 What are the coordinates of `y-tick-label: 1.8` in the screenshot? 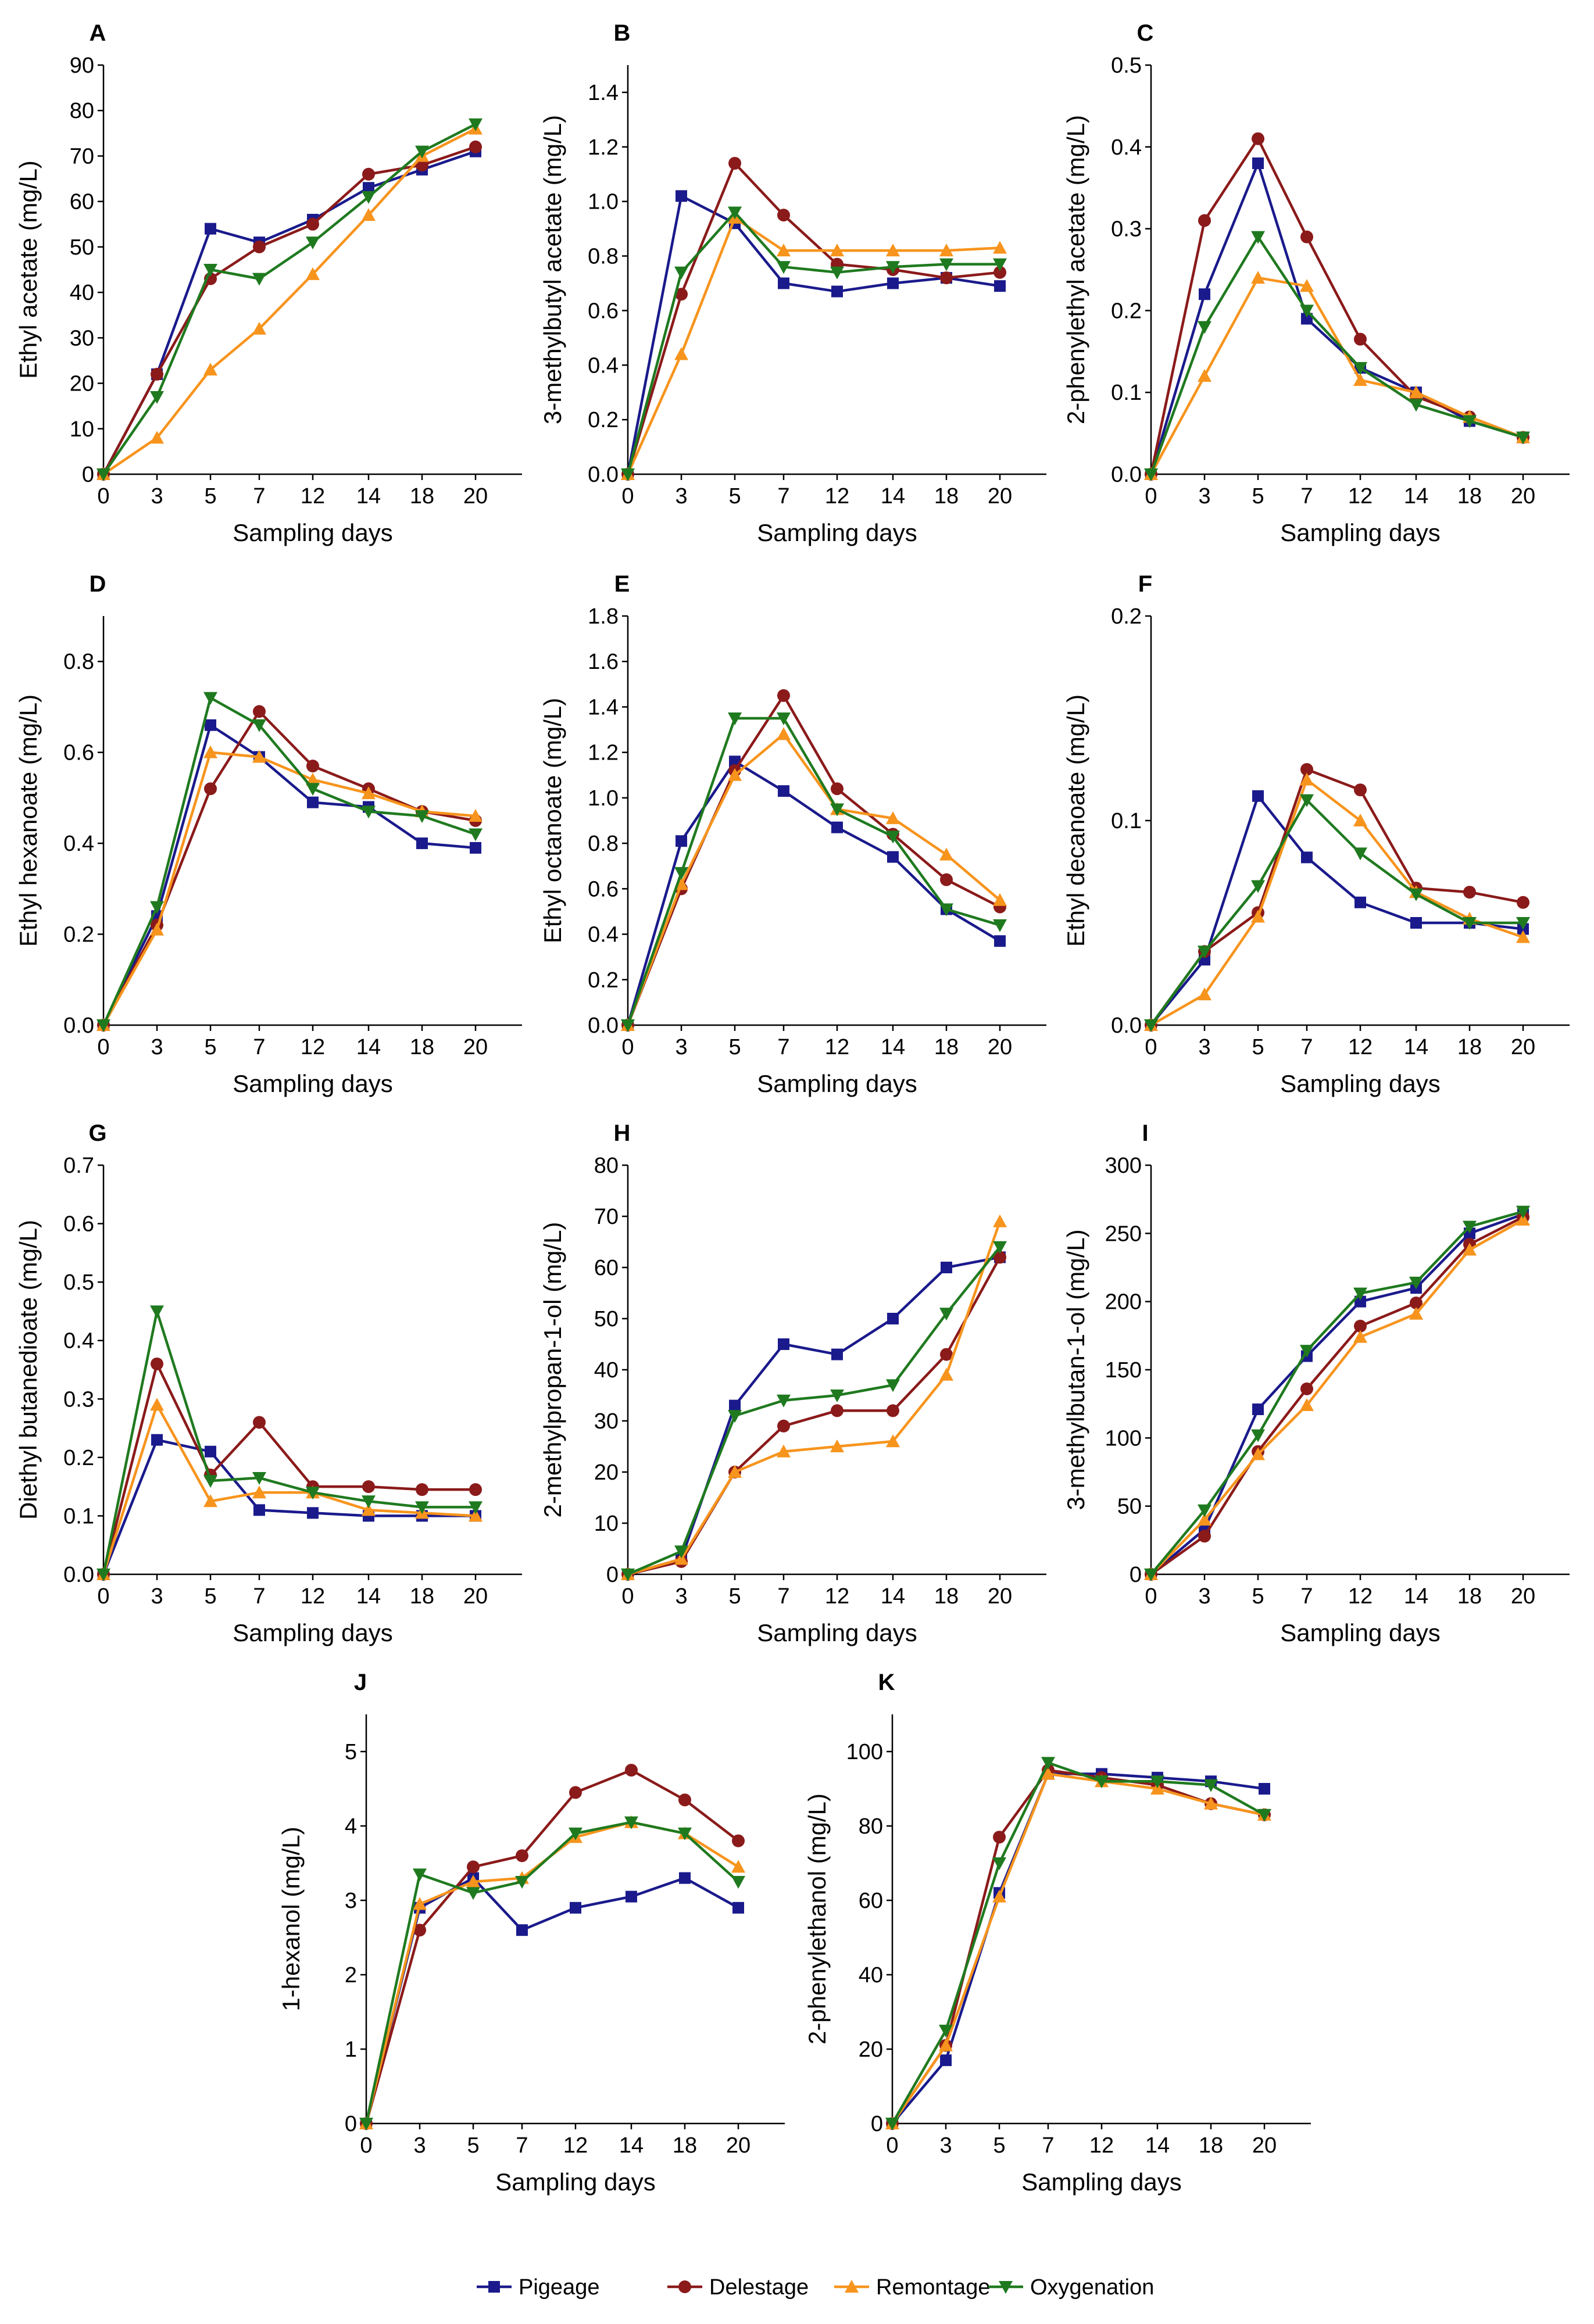 It's located at (603, 616).